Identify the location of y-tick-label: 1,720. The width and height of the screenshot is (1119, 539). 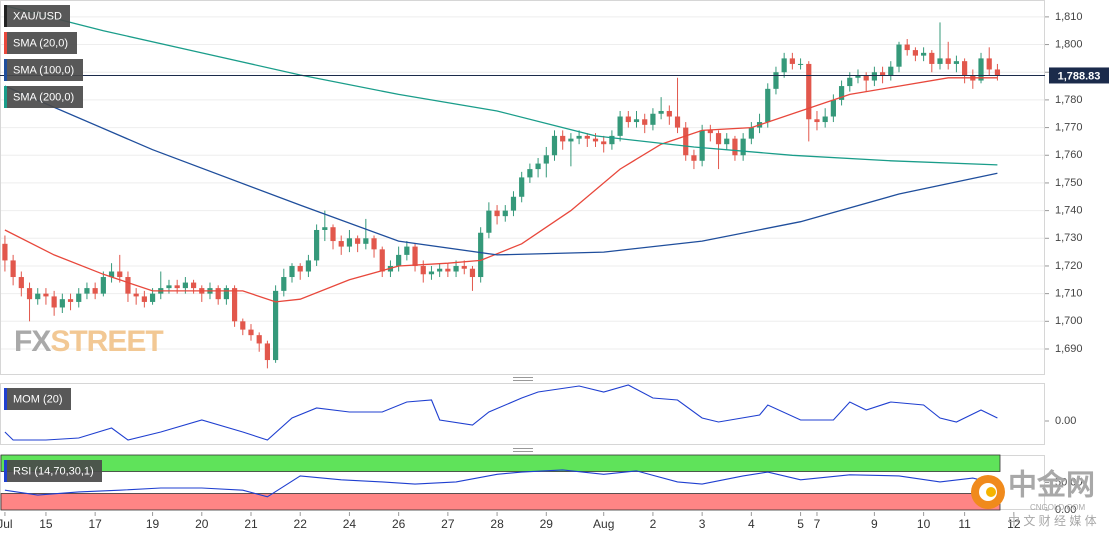
(1069, 266).